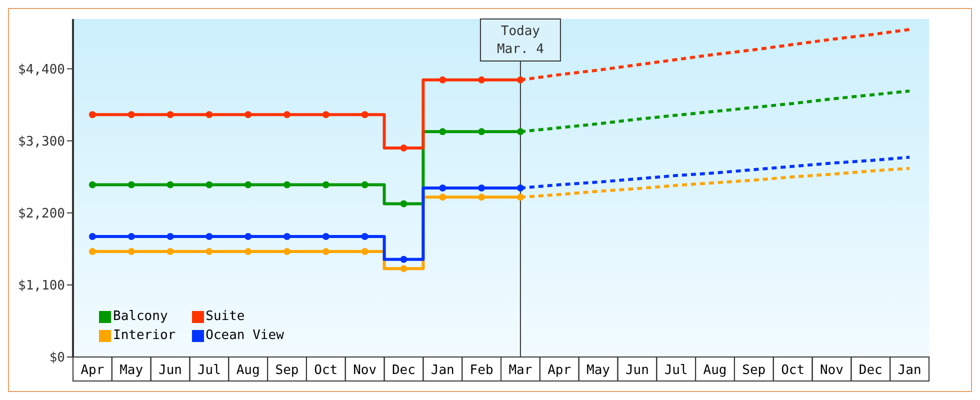 The image size is (980, 400). Describe the element at coordinates (144, 335) in the screenshot. I see `legend-label: Interior` at that location.